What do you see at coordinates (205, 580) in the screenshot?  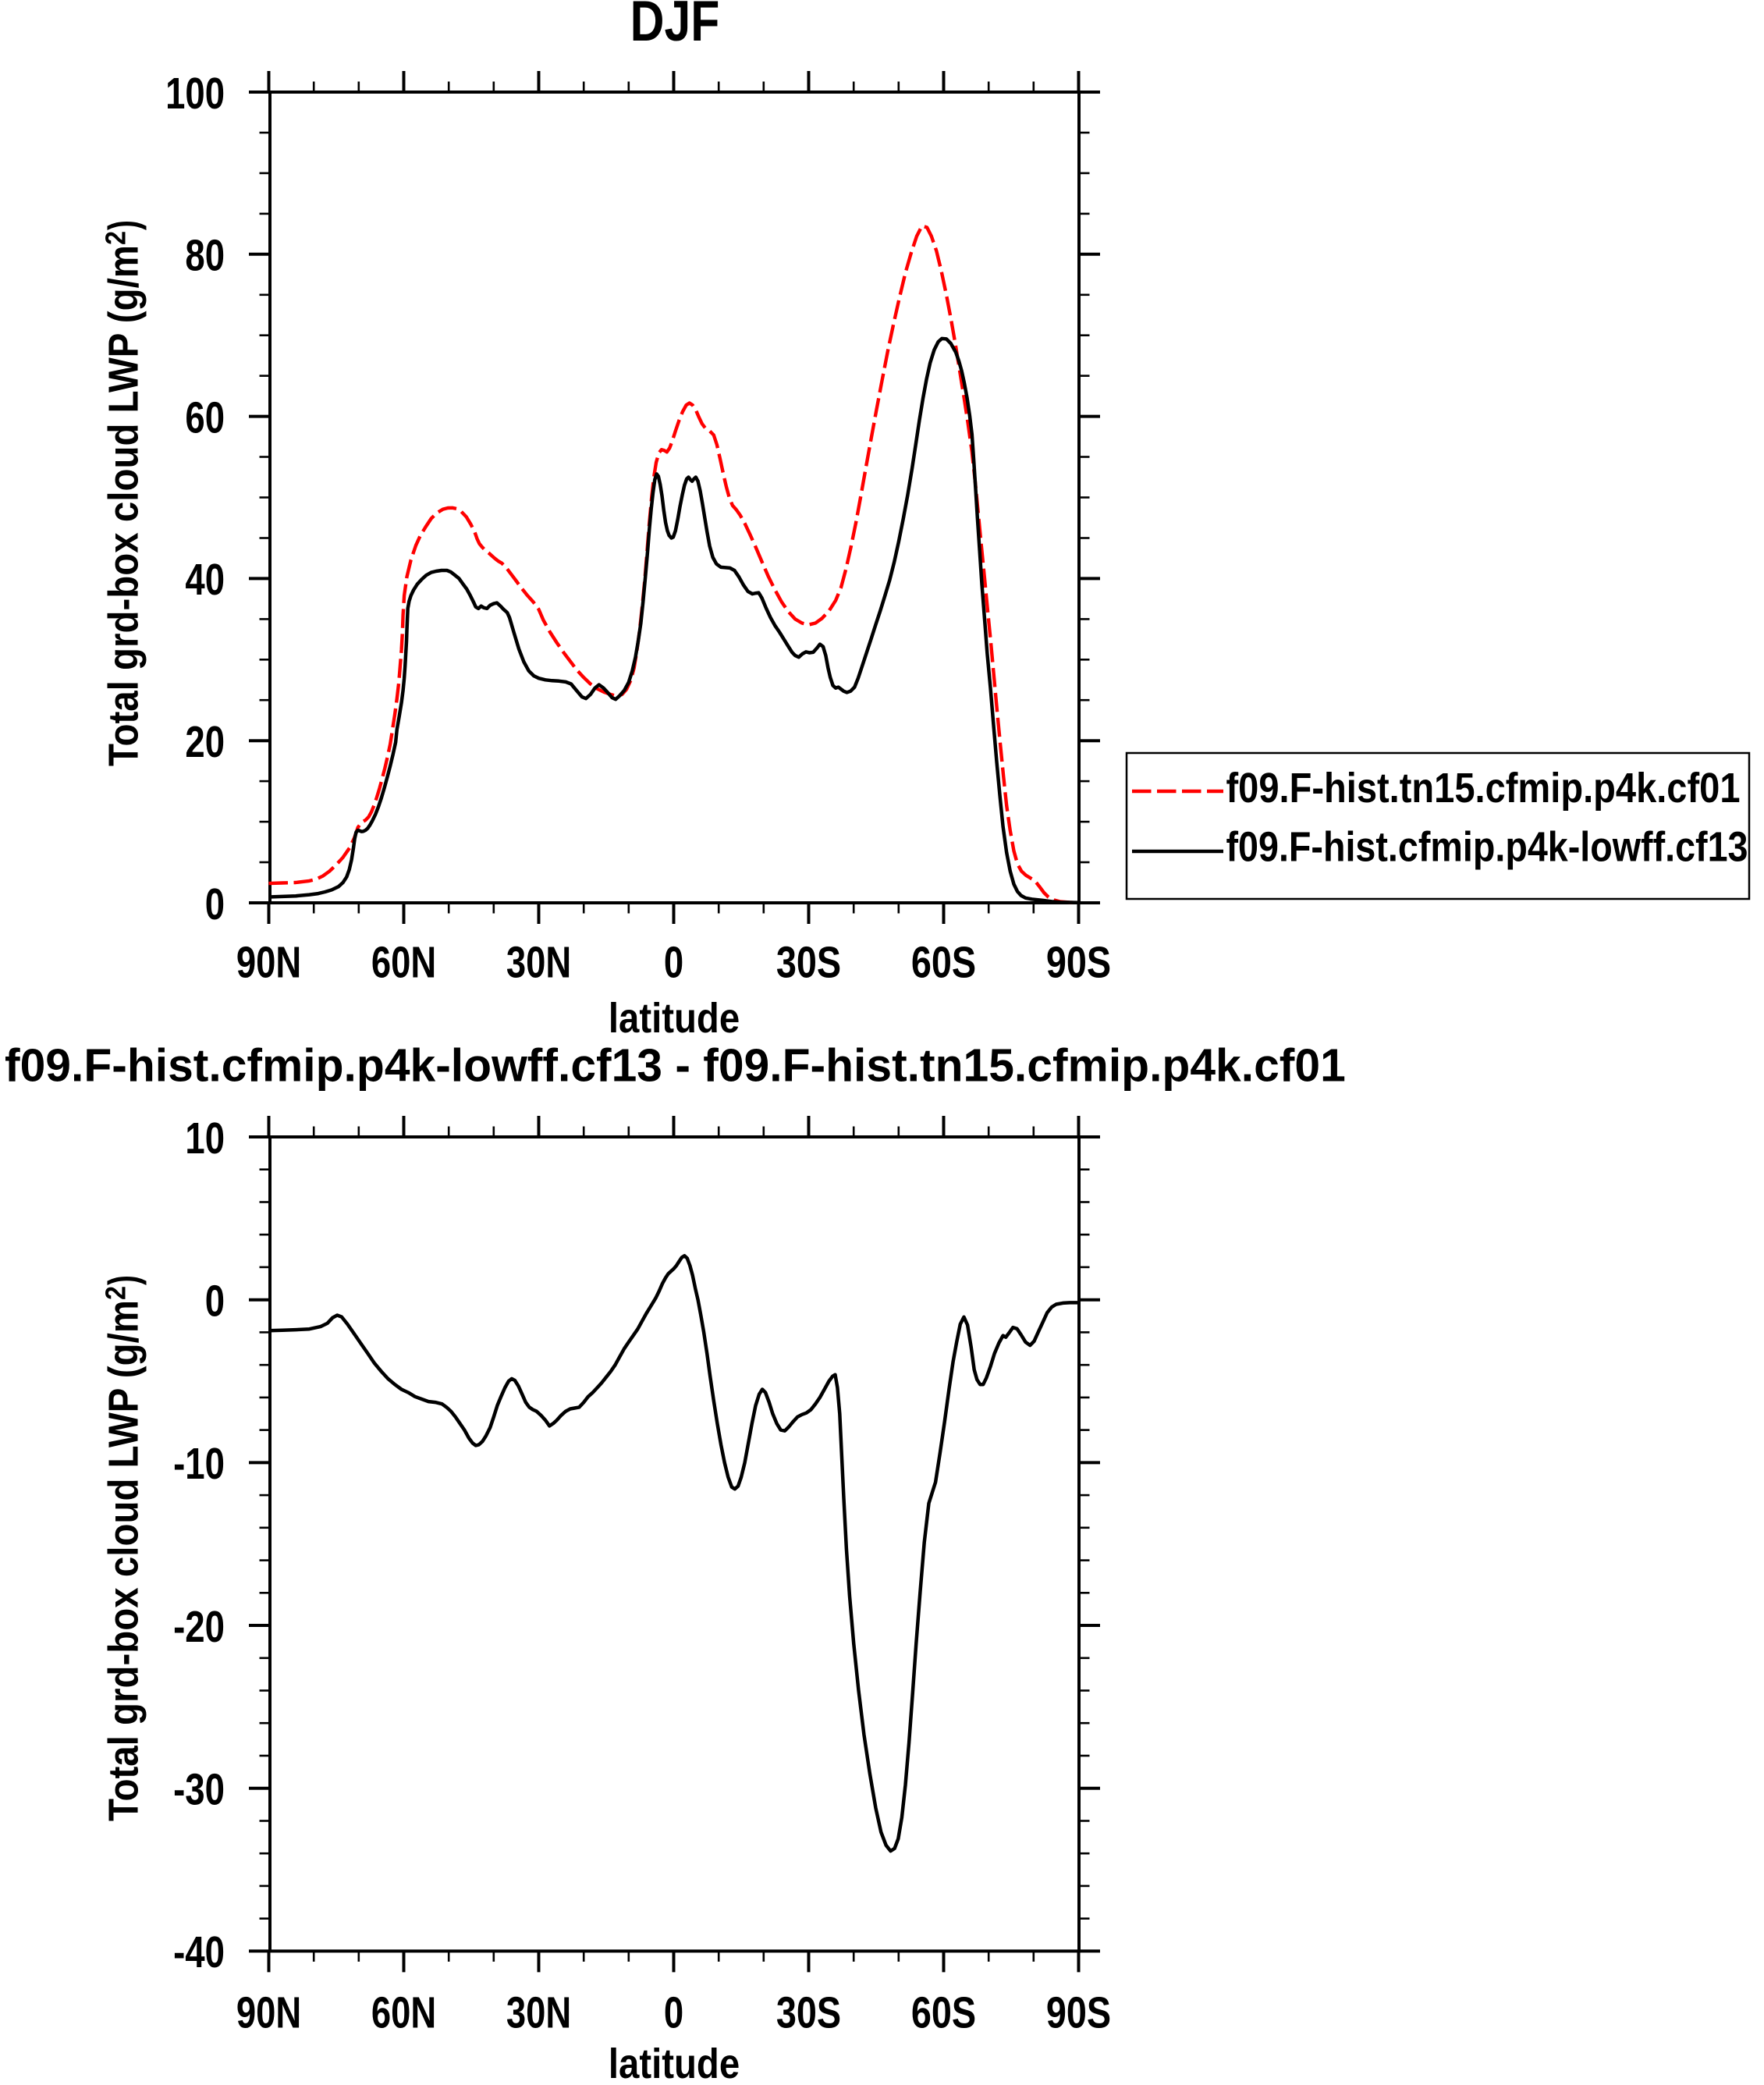 I see `svg-text: 40` at bounding box center [205, 580].